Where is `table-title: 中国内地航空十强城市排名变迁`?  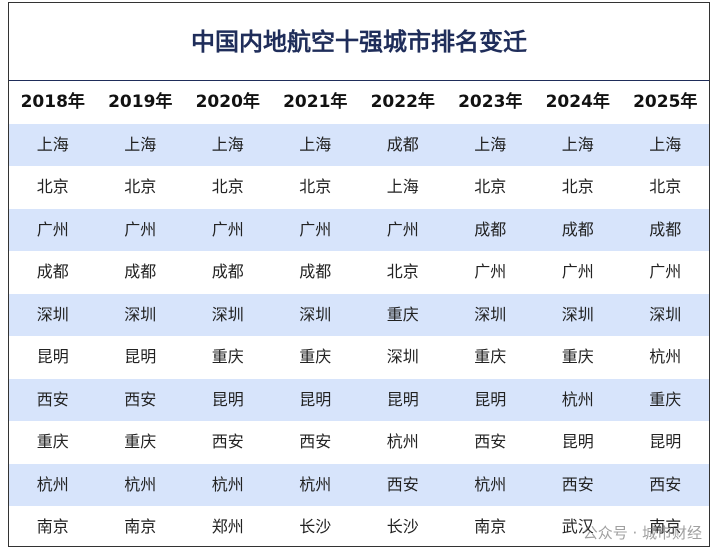 table-title: 中国内地航空十强城市排名变迁 is located at coordinates (359, 42).